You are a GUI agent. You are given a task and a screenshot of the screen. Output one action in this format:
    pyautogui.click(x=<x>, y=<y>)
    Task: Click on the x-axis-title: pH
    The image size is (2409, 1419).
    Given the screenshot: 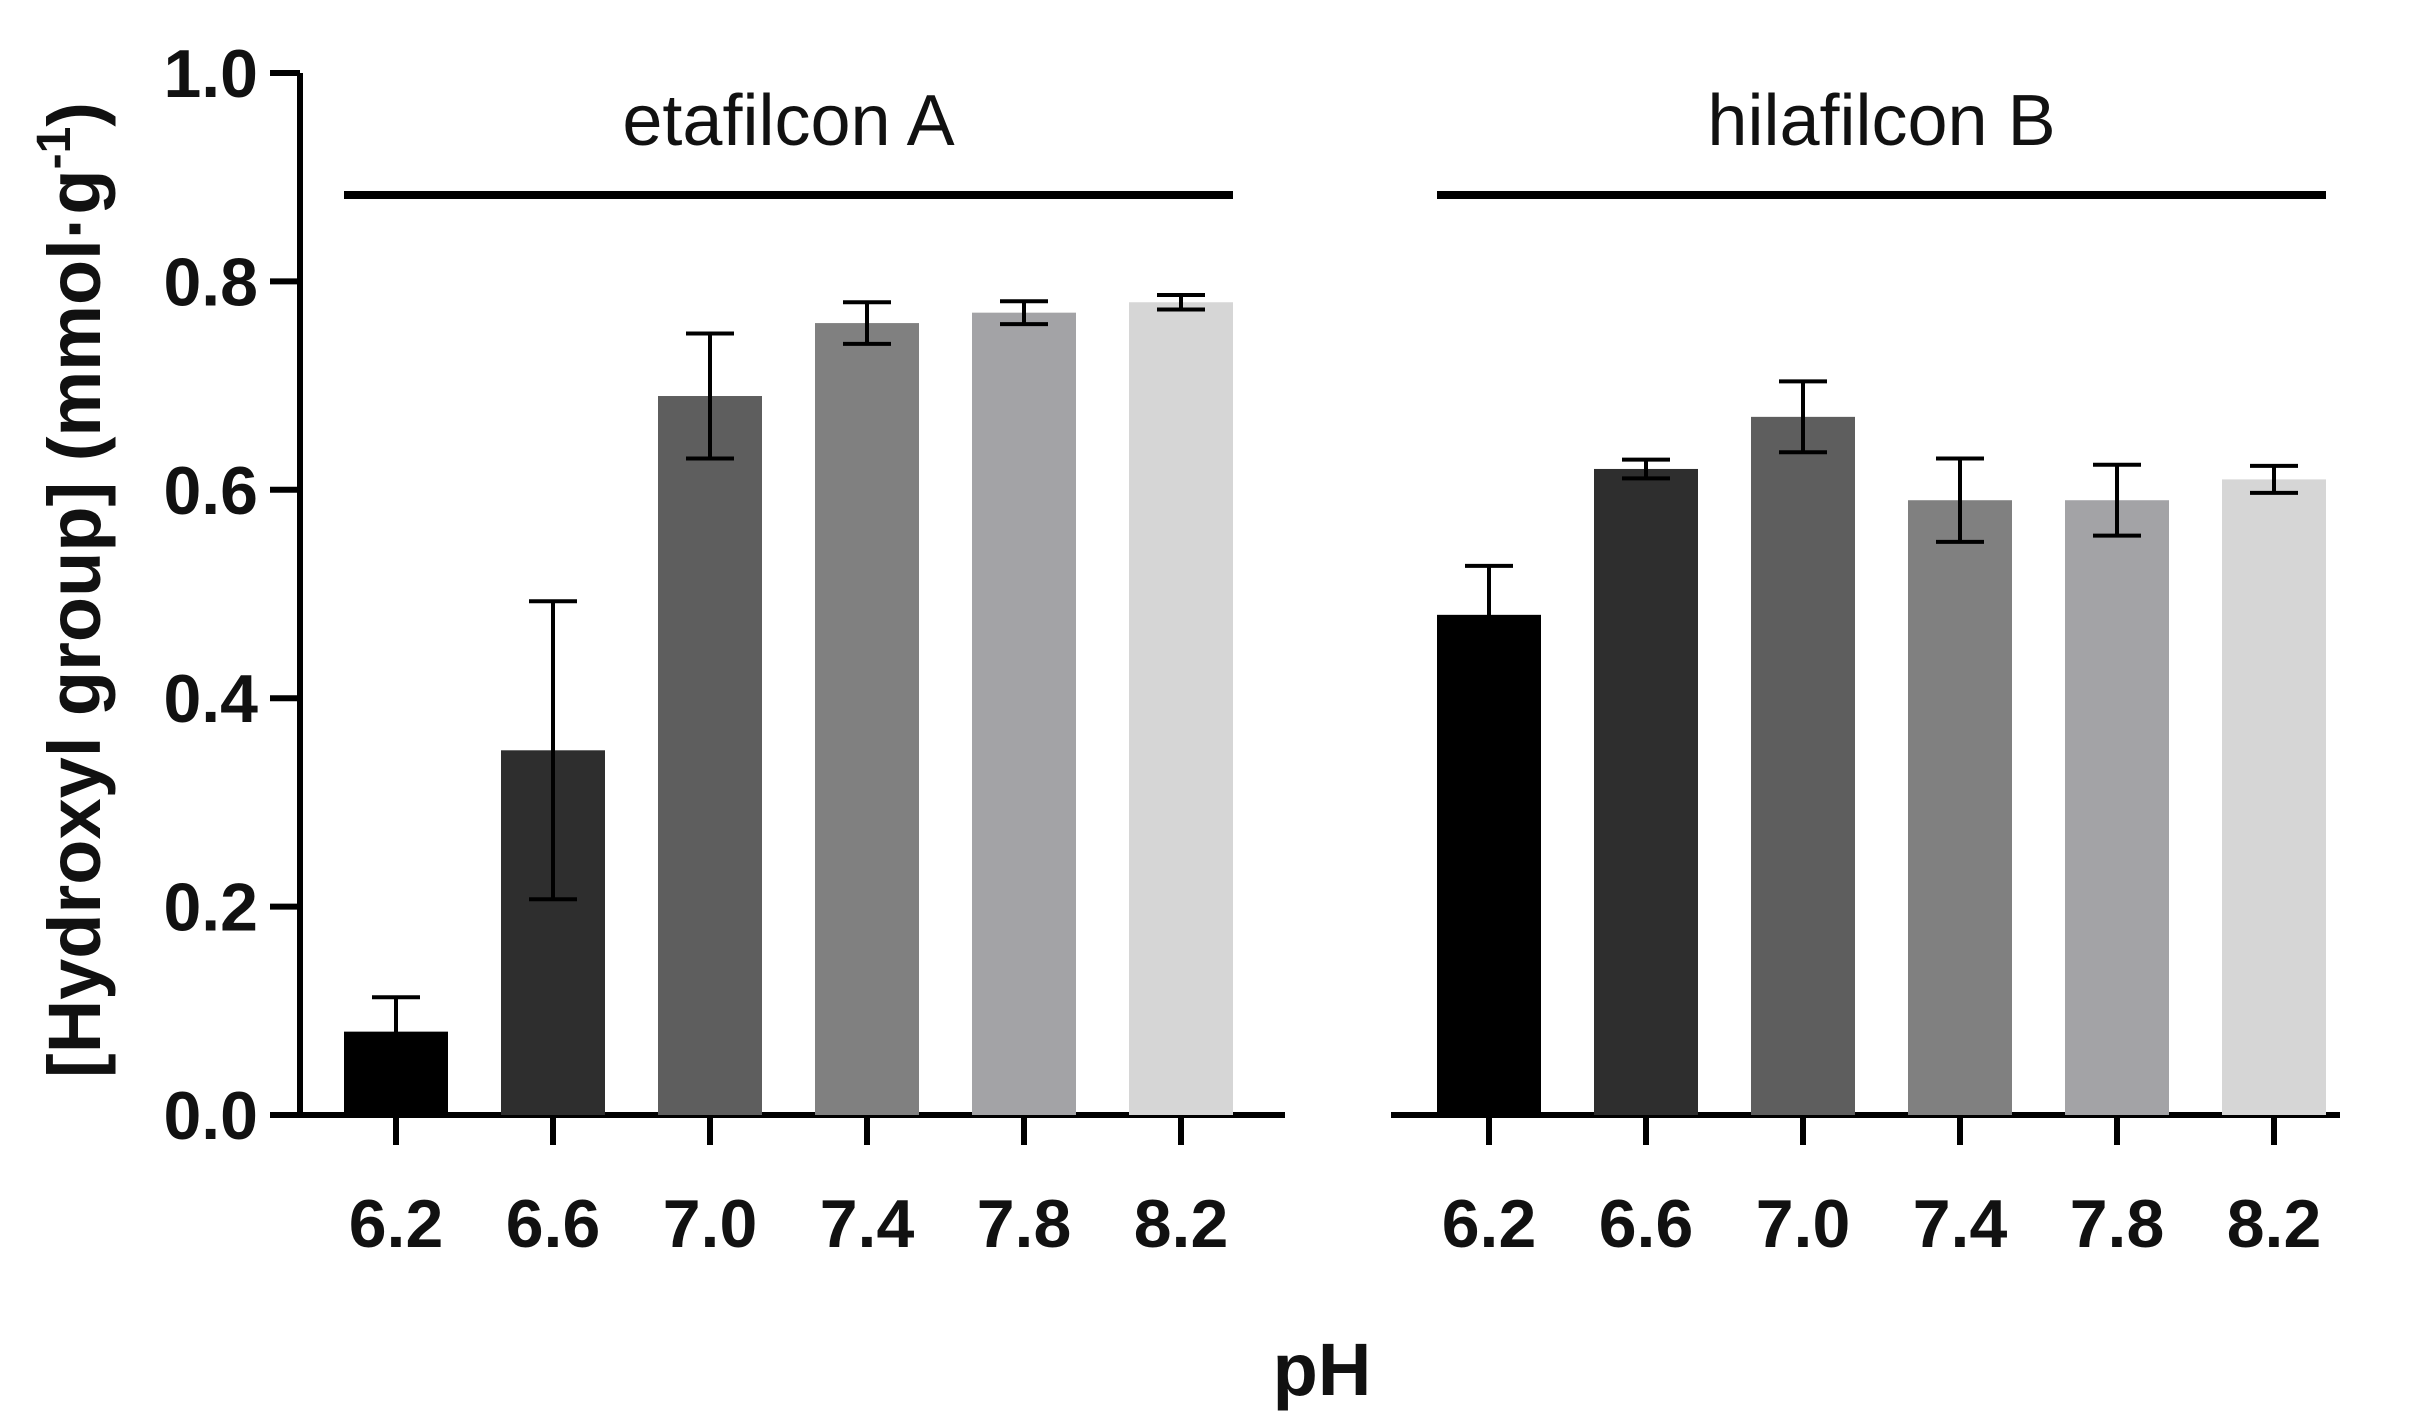 What is the action you would take?
    pyautogui.click(x=1322, y=1369)
    